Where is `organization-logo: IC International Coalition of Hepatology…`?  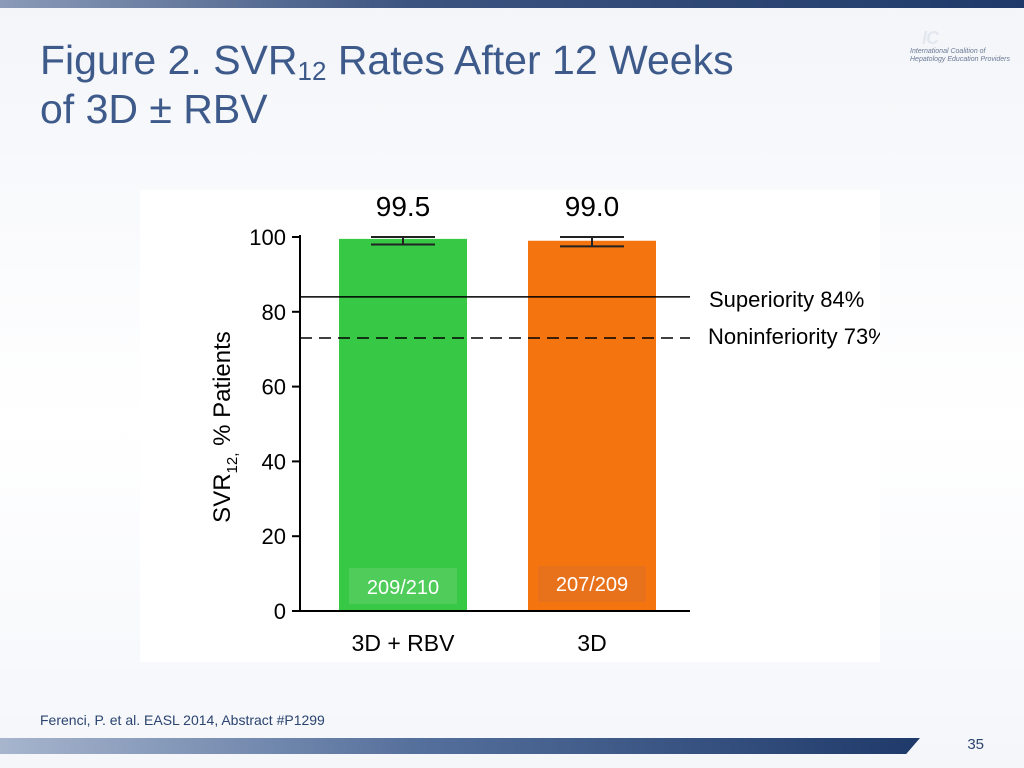
organization-logo: IC International Coalition of Hepatology… is located at coordinates (965, 48).